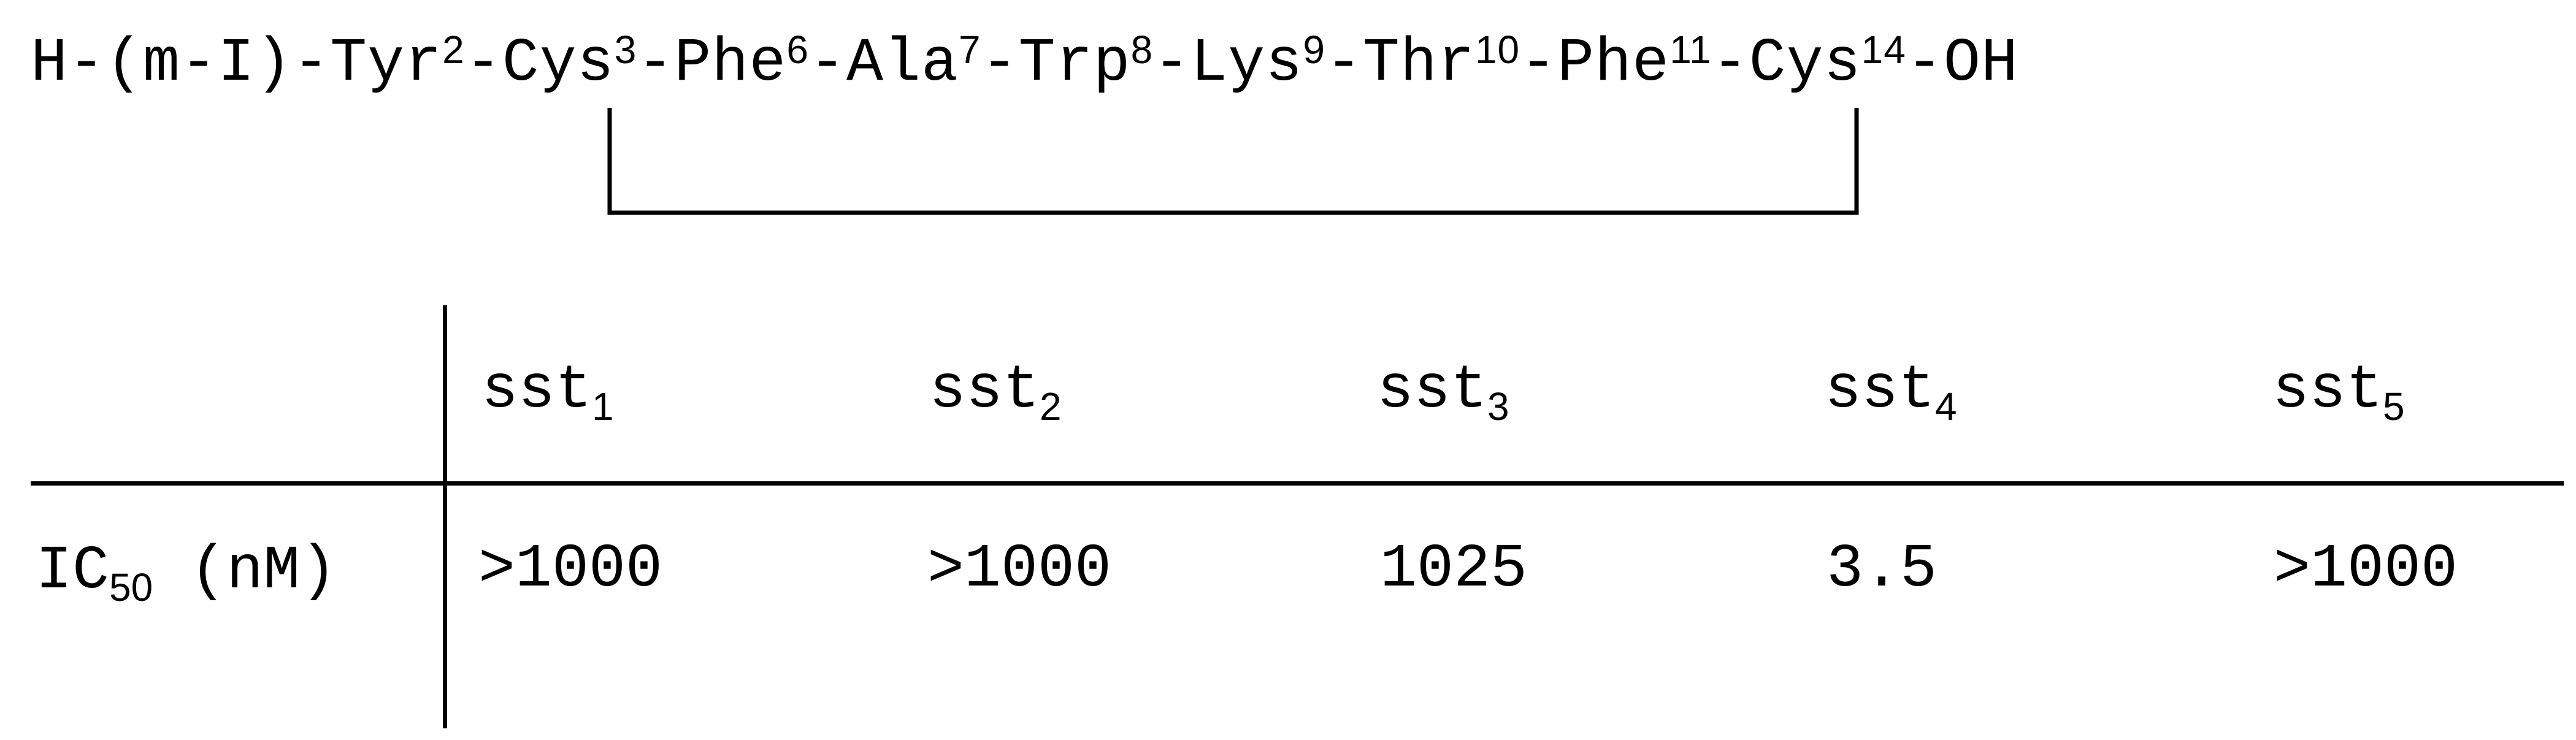 The height and width of the screenshot is (740, 2576). What do you see at coordinates (1882, 570) in the screenshot?
I see `value-sst4: 3.5` at bounding box center [1882, 570].